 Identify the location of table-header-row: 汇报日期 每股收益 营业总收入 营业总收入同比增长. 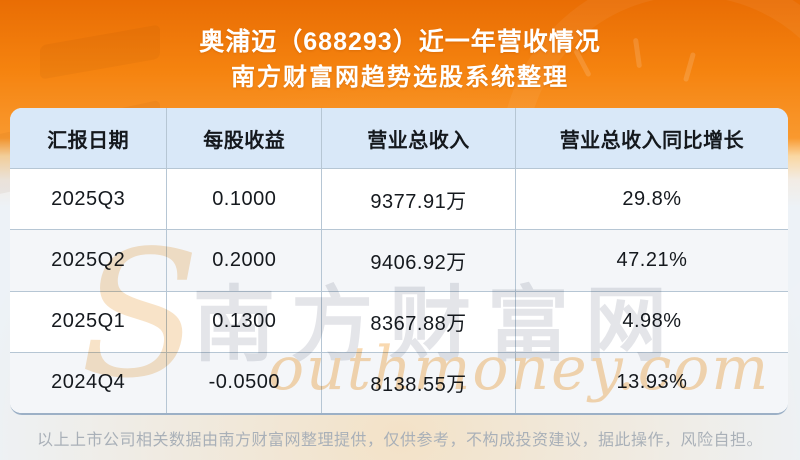
(399, 138).